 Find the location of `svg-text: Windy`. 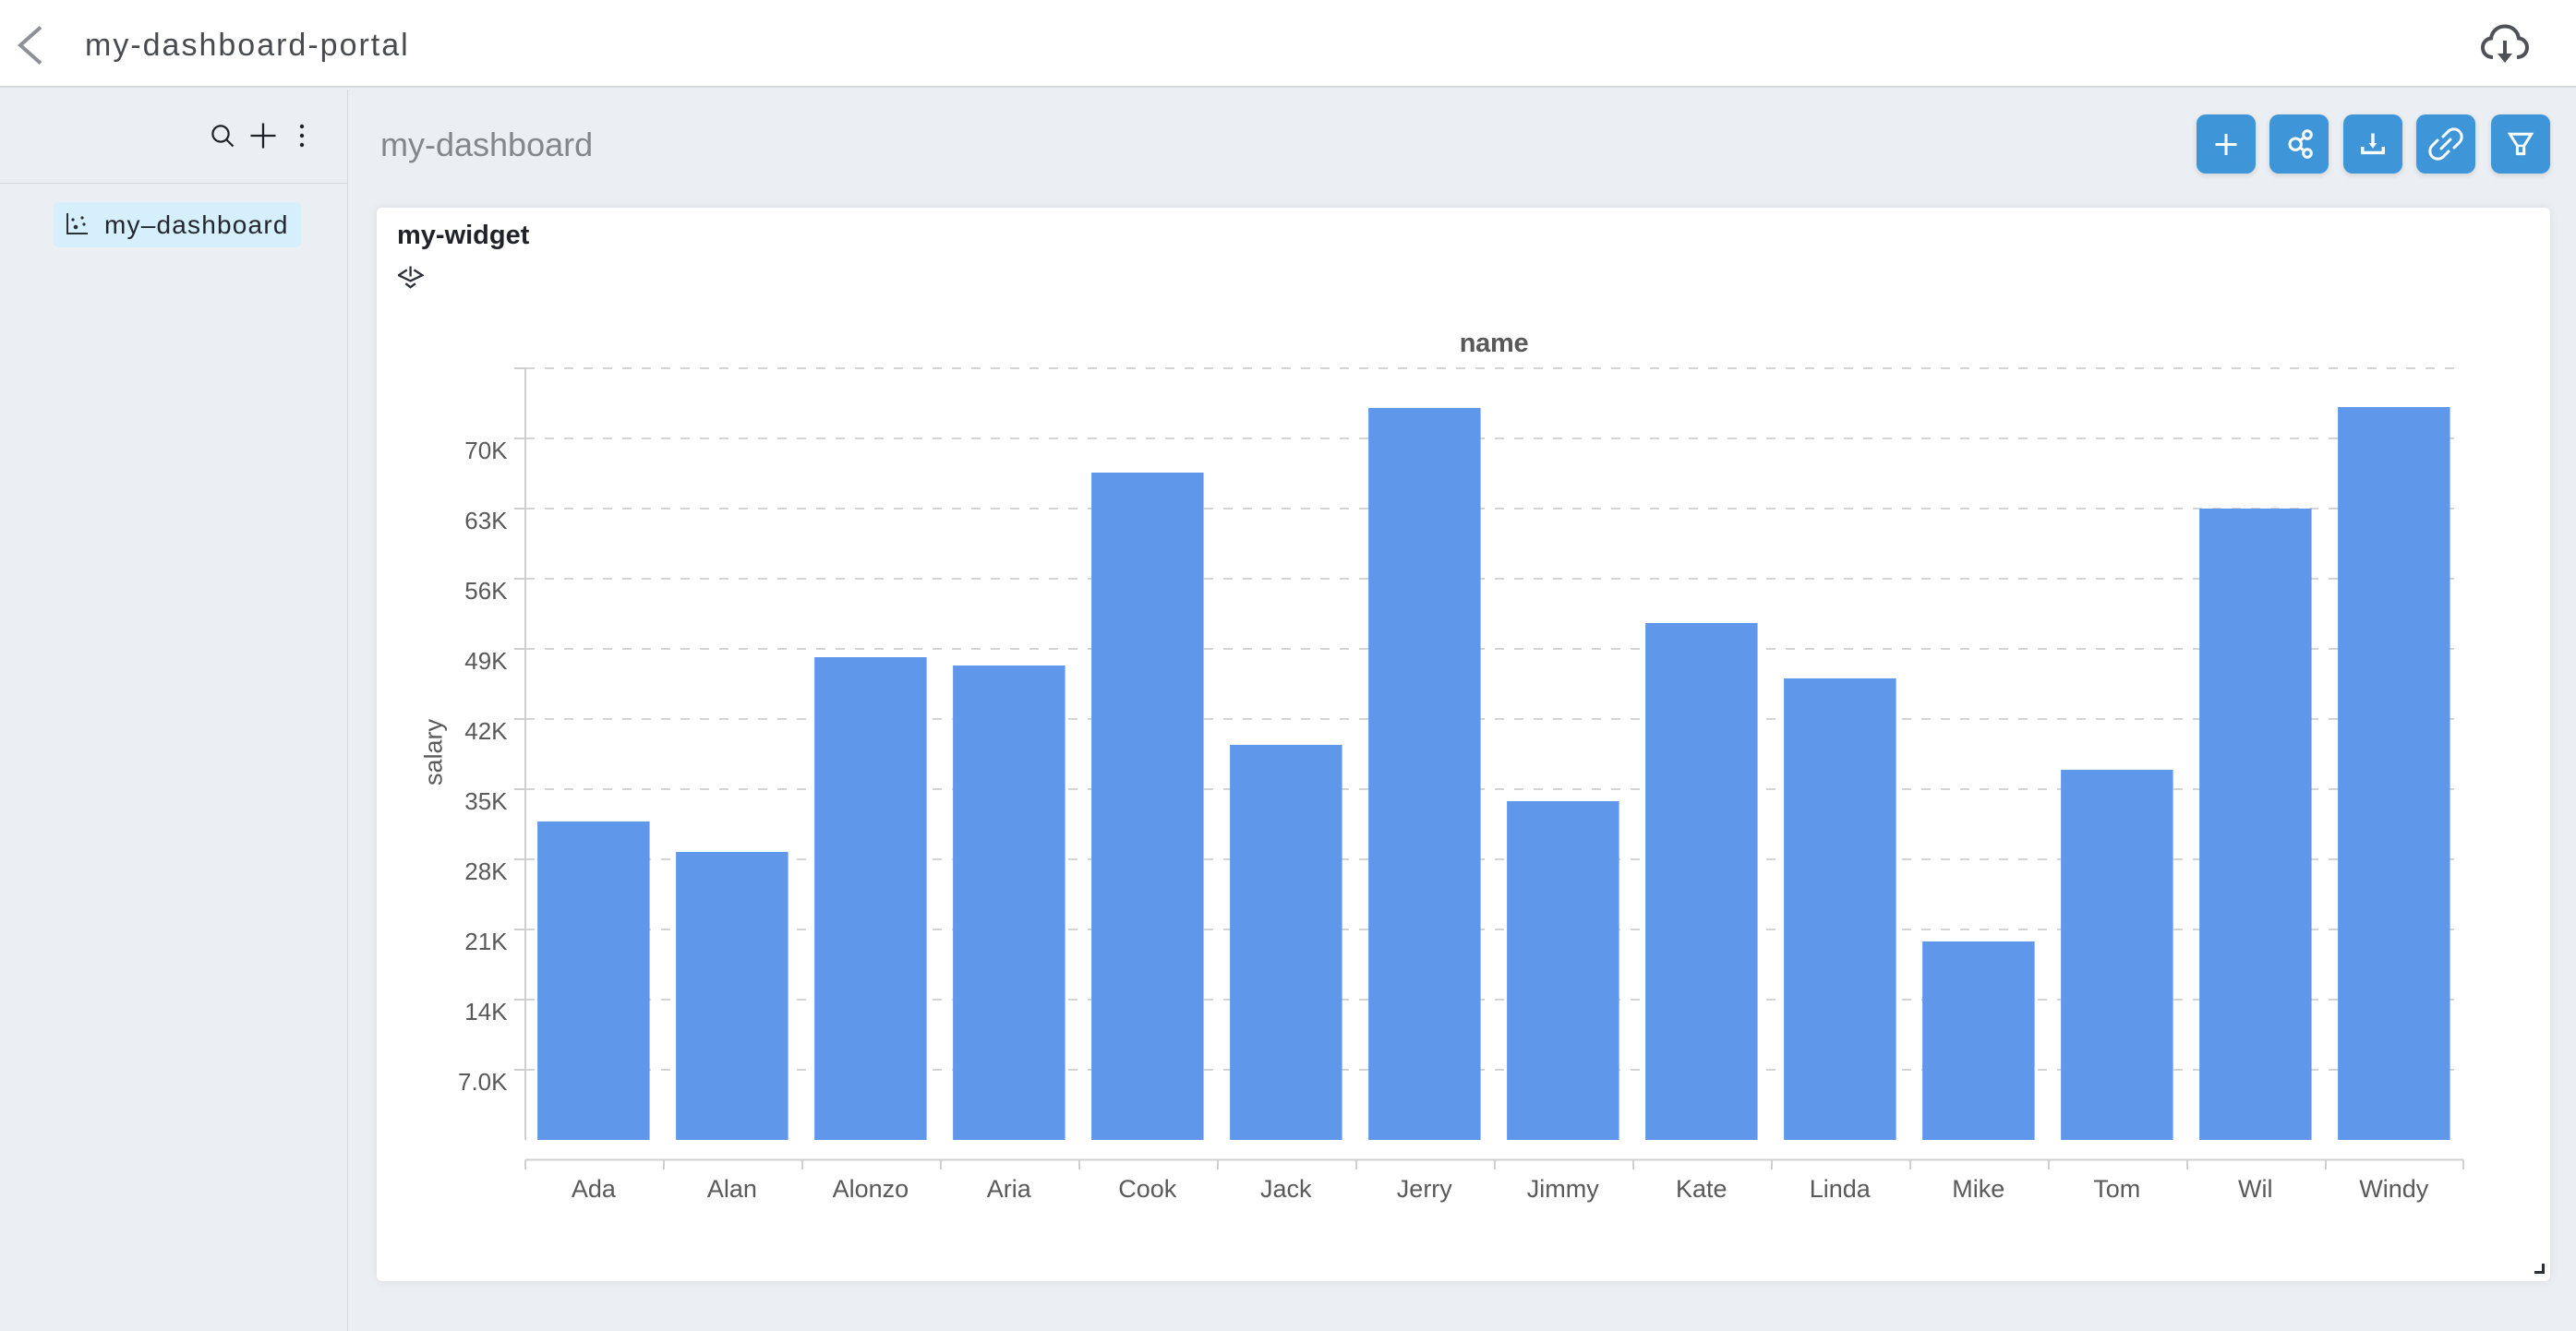

svg-text: Windy is located at coordinates (2394, 1189).